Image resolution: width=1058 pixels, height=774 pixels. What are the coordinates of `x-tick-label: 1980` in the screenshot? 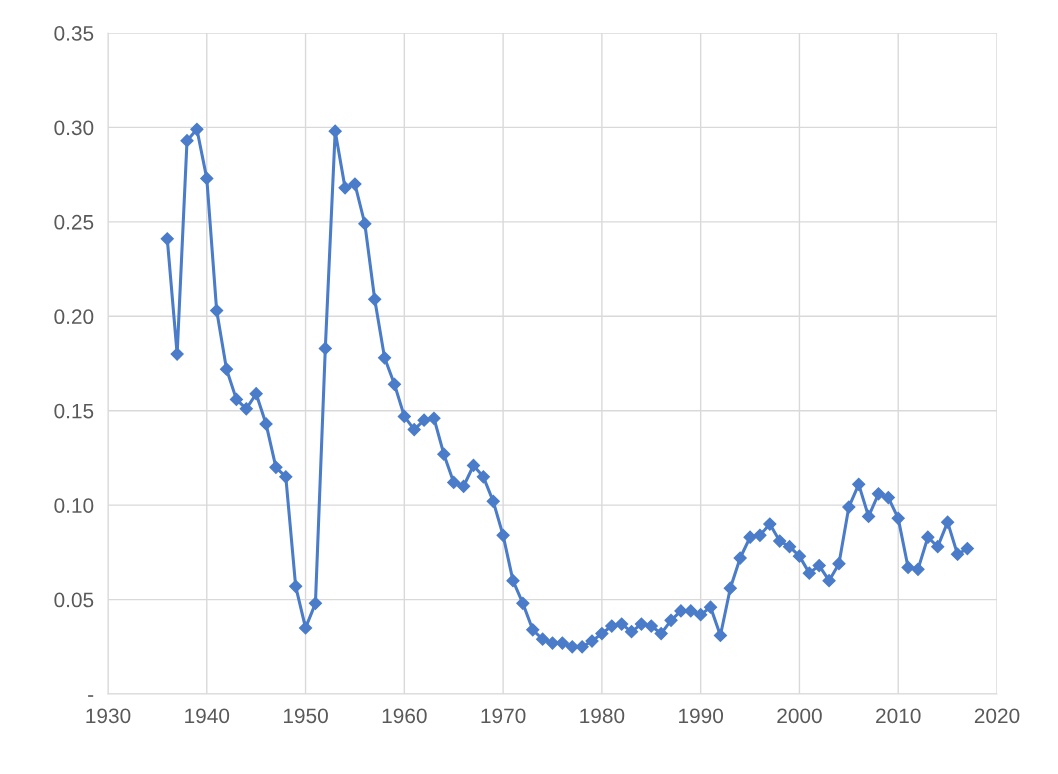 It's located at (602, 716).